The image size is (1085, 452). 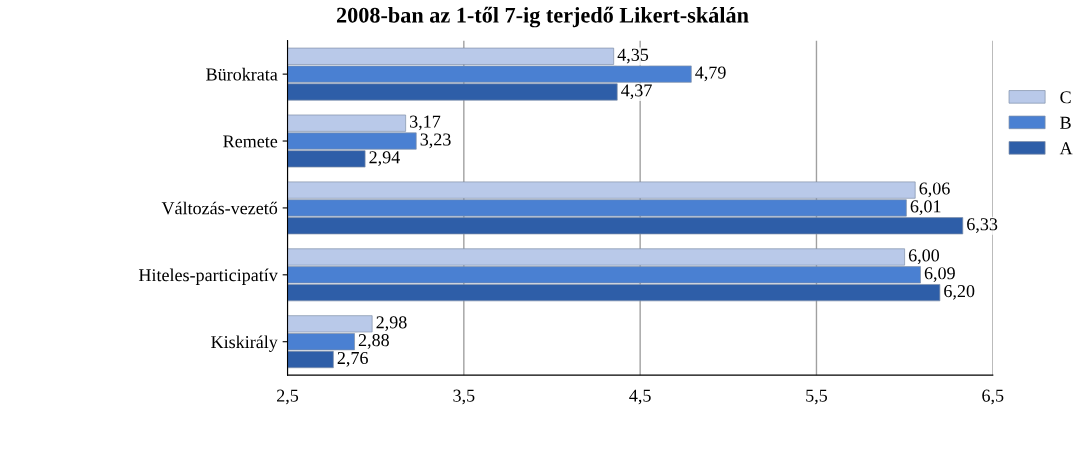 What do you see at coordinates (208, 276) in the screenshot?
I see `y-tick-label: Hiteles-participatív` at bounding box center [208, 276].